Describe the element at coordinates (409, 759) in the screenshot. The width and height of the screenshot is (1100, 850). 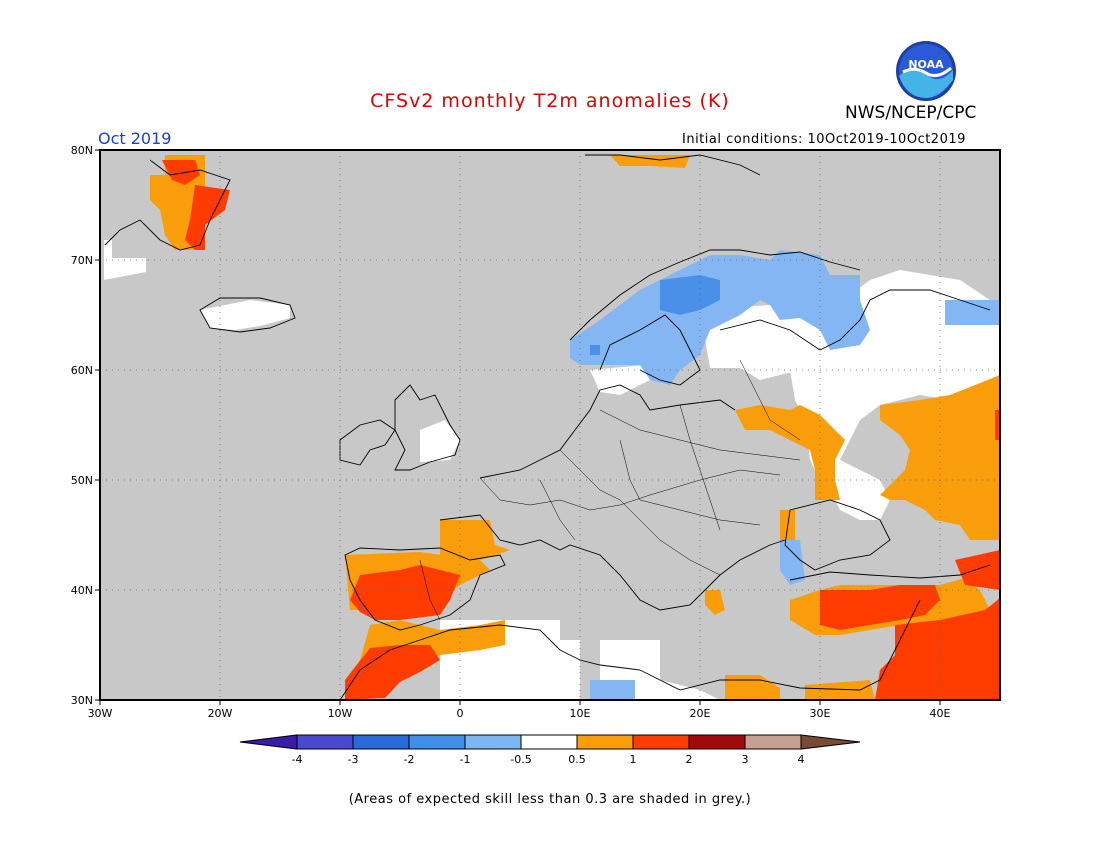
I see `colorbar-label: -2` at that location.